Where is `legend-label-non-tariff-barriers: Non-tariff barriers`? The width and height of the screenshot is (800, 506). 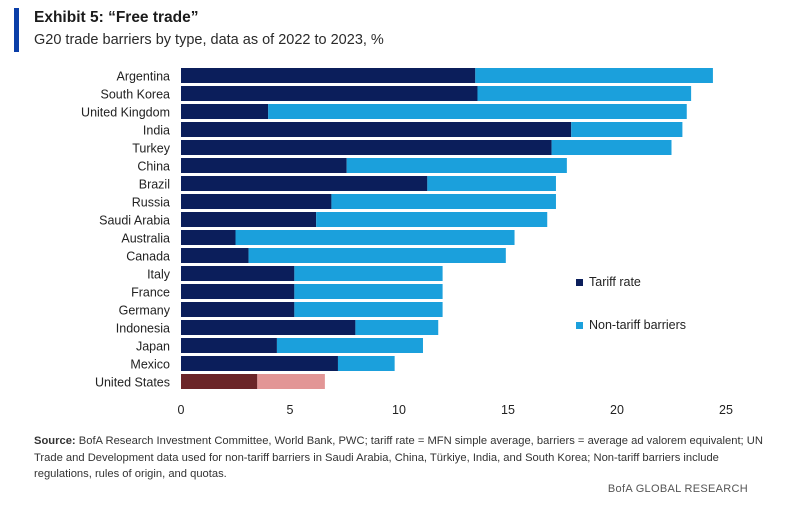
legend-label-non-tariff-barriers: Non-tariff barriers is located at coordinates (637, 325).